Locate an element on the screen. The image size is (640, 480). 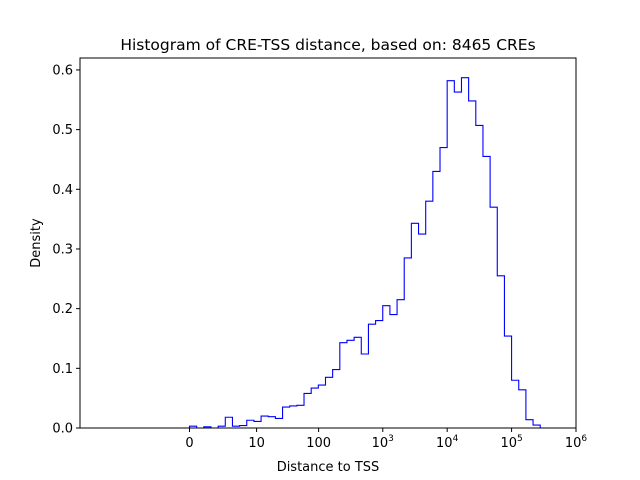
x-tick-label: 10³ is located at coordinates (383, 442).